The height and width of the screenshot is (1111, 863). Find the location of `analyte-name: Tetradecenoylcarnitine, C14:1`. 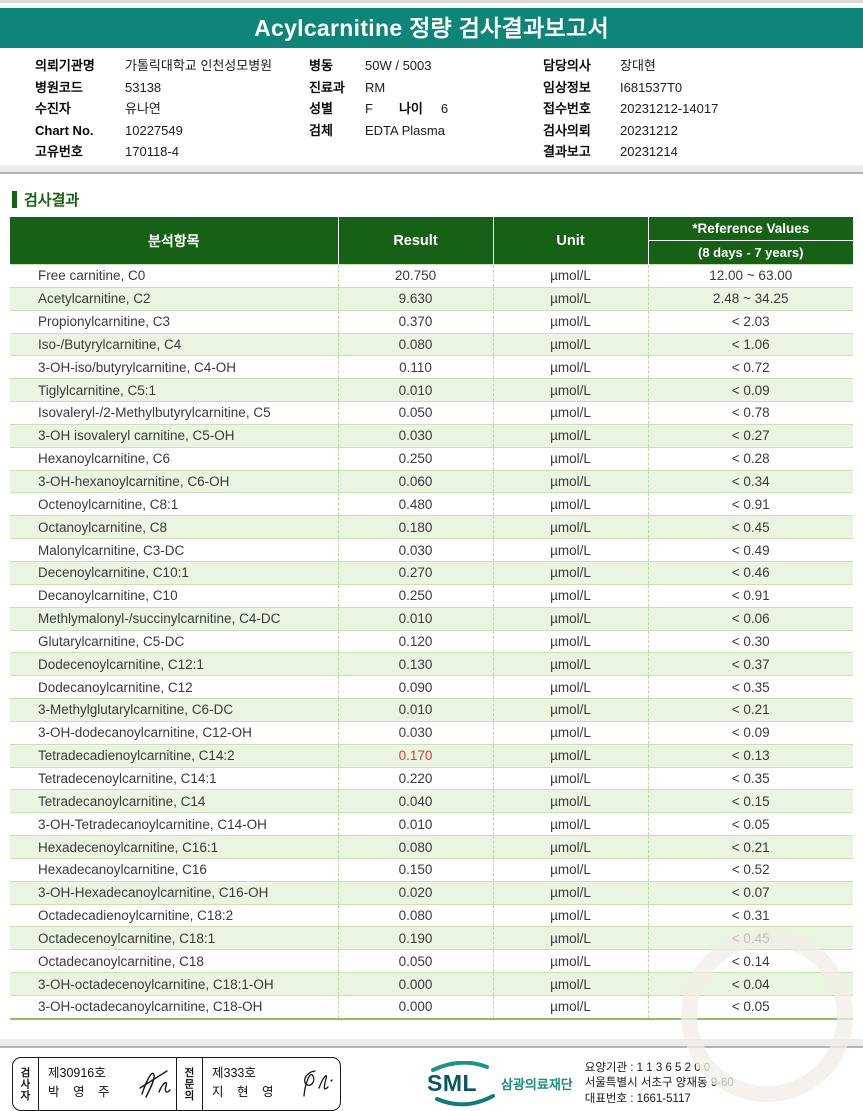

analyte-name: Tetradecenoylcarnitine, C14:1 is located at coordinates (174, 778).